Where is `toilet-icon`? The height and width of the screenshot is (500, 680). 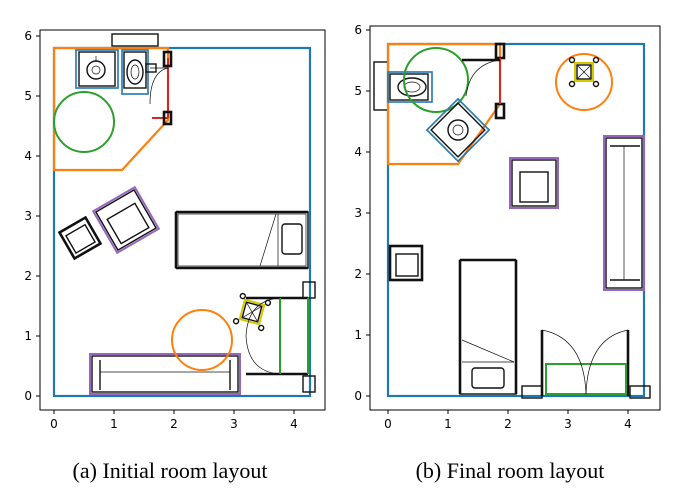 toilet-icon is located at coordinates (139, 72).